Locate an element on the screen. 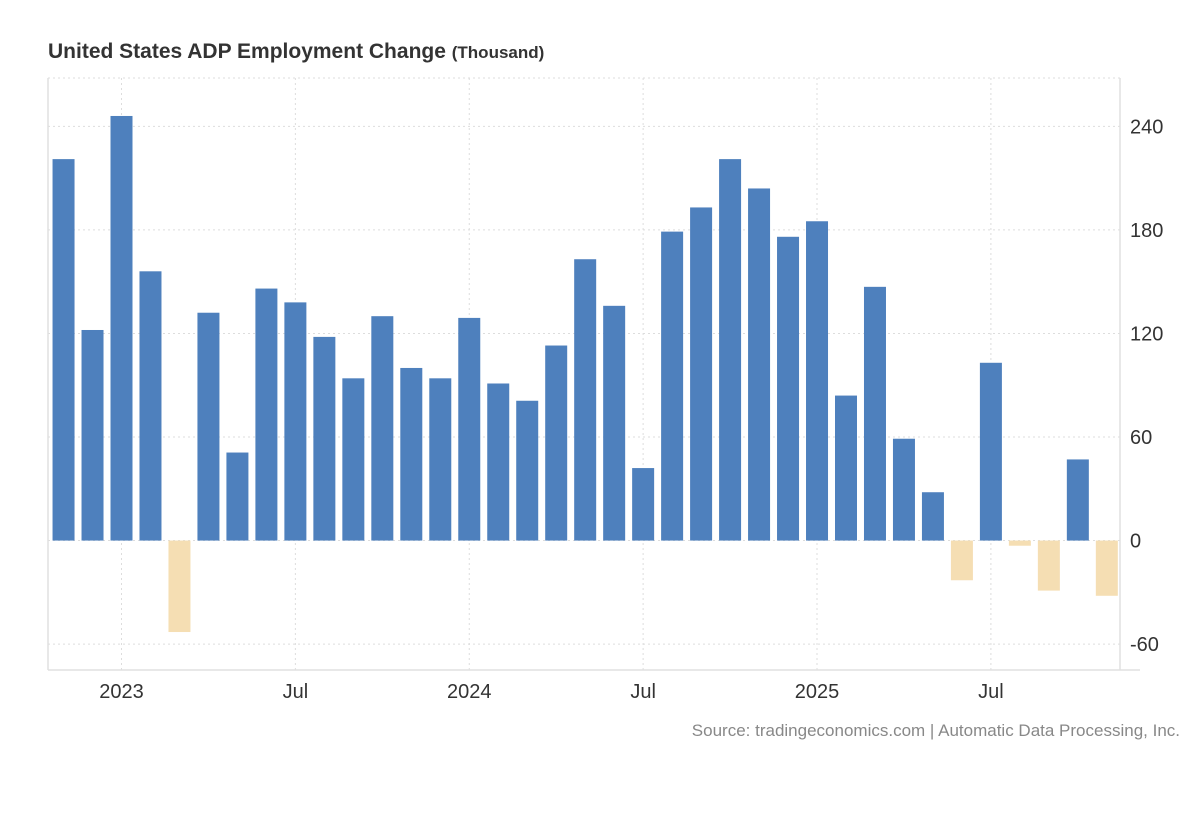 Image resolution: width=1200 pixels, height=820 pixels. y-tick-label: 0 is located at coordinates (1135, 542).